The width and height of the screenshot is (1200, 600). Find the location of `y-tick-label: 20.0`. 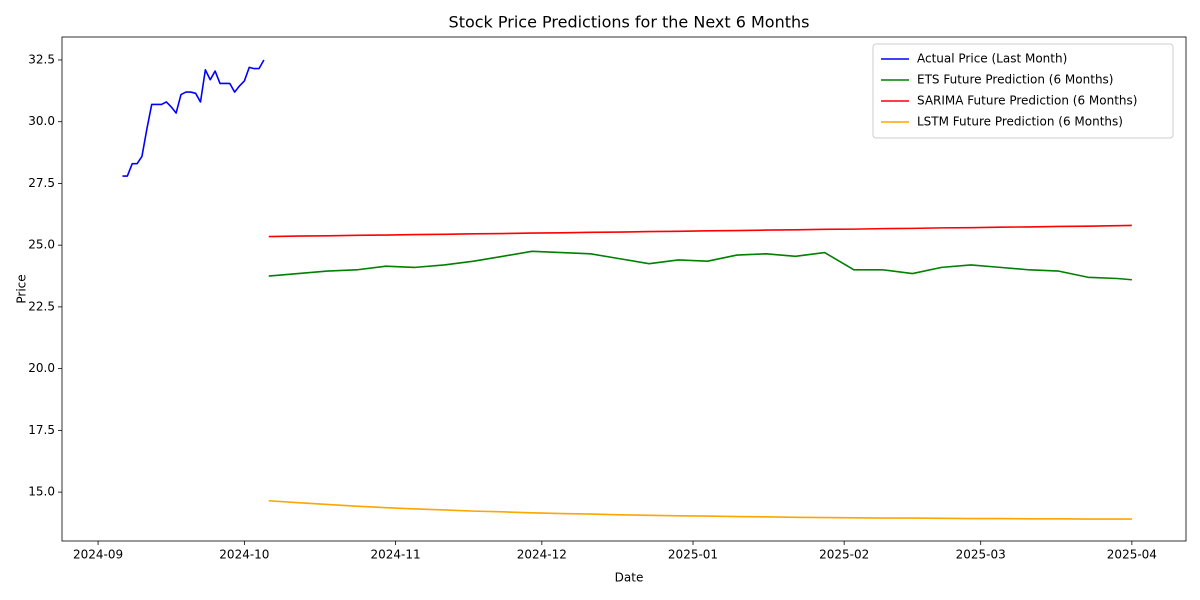

y-tick-label: 20.0 is located at coordinates (41, 368).